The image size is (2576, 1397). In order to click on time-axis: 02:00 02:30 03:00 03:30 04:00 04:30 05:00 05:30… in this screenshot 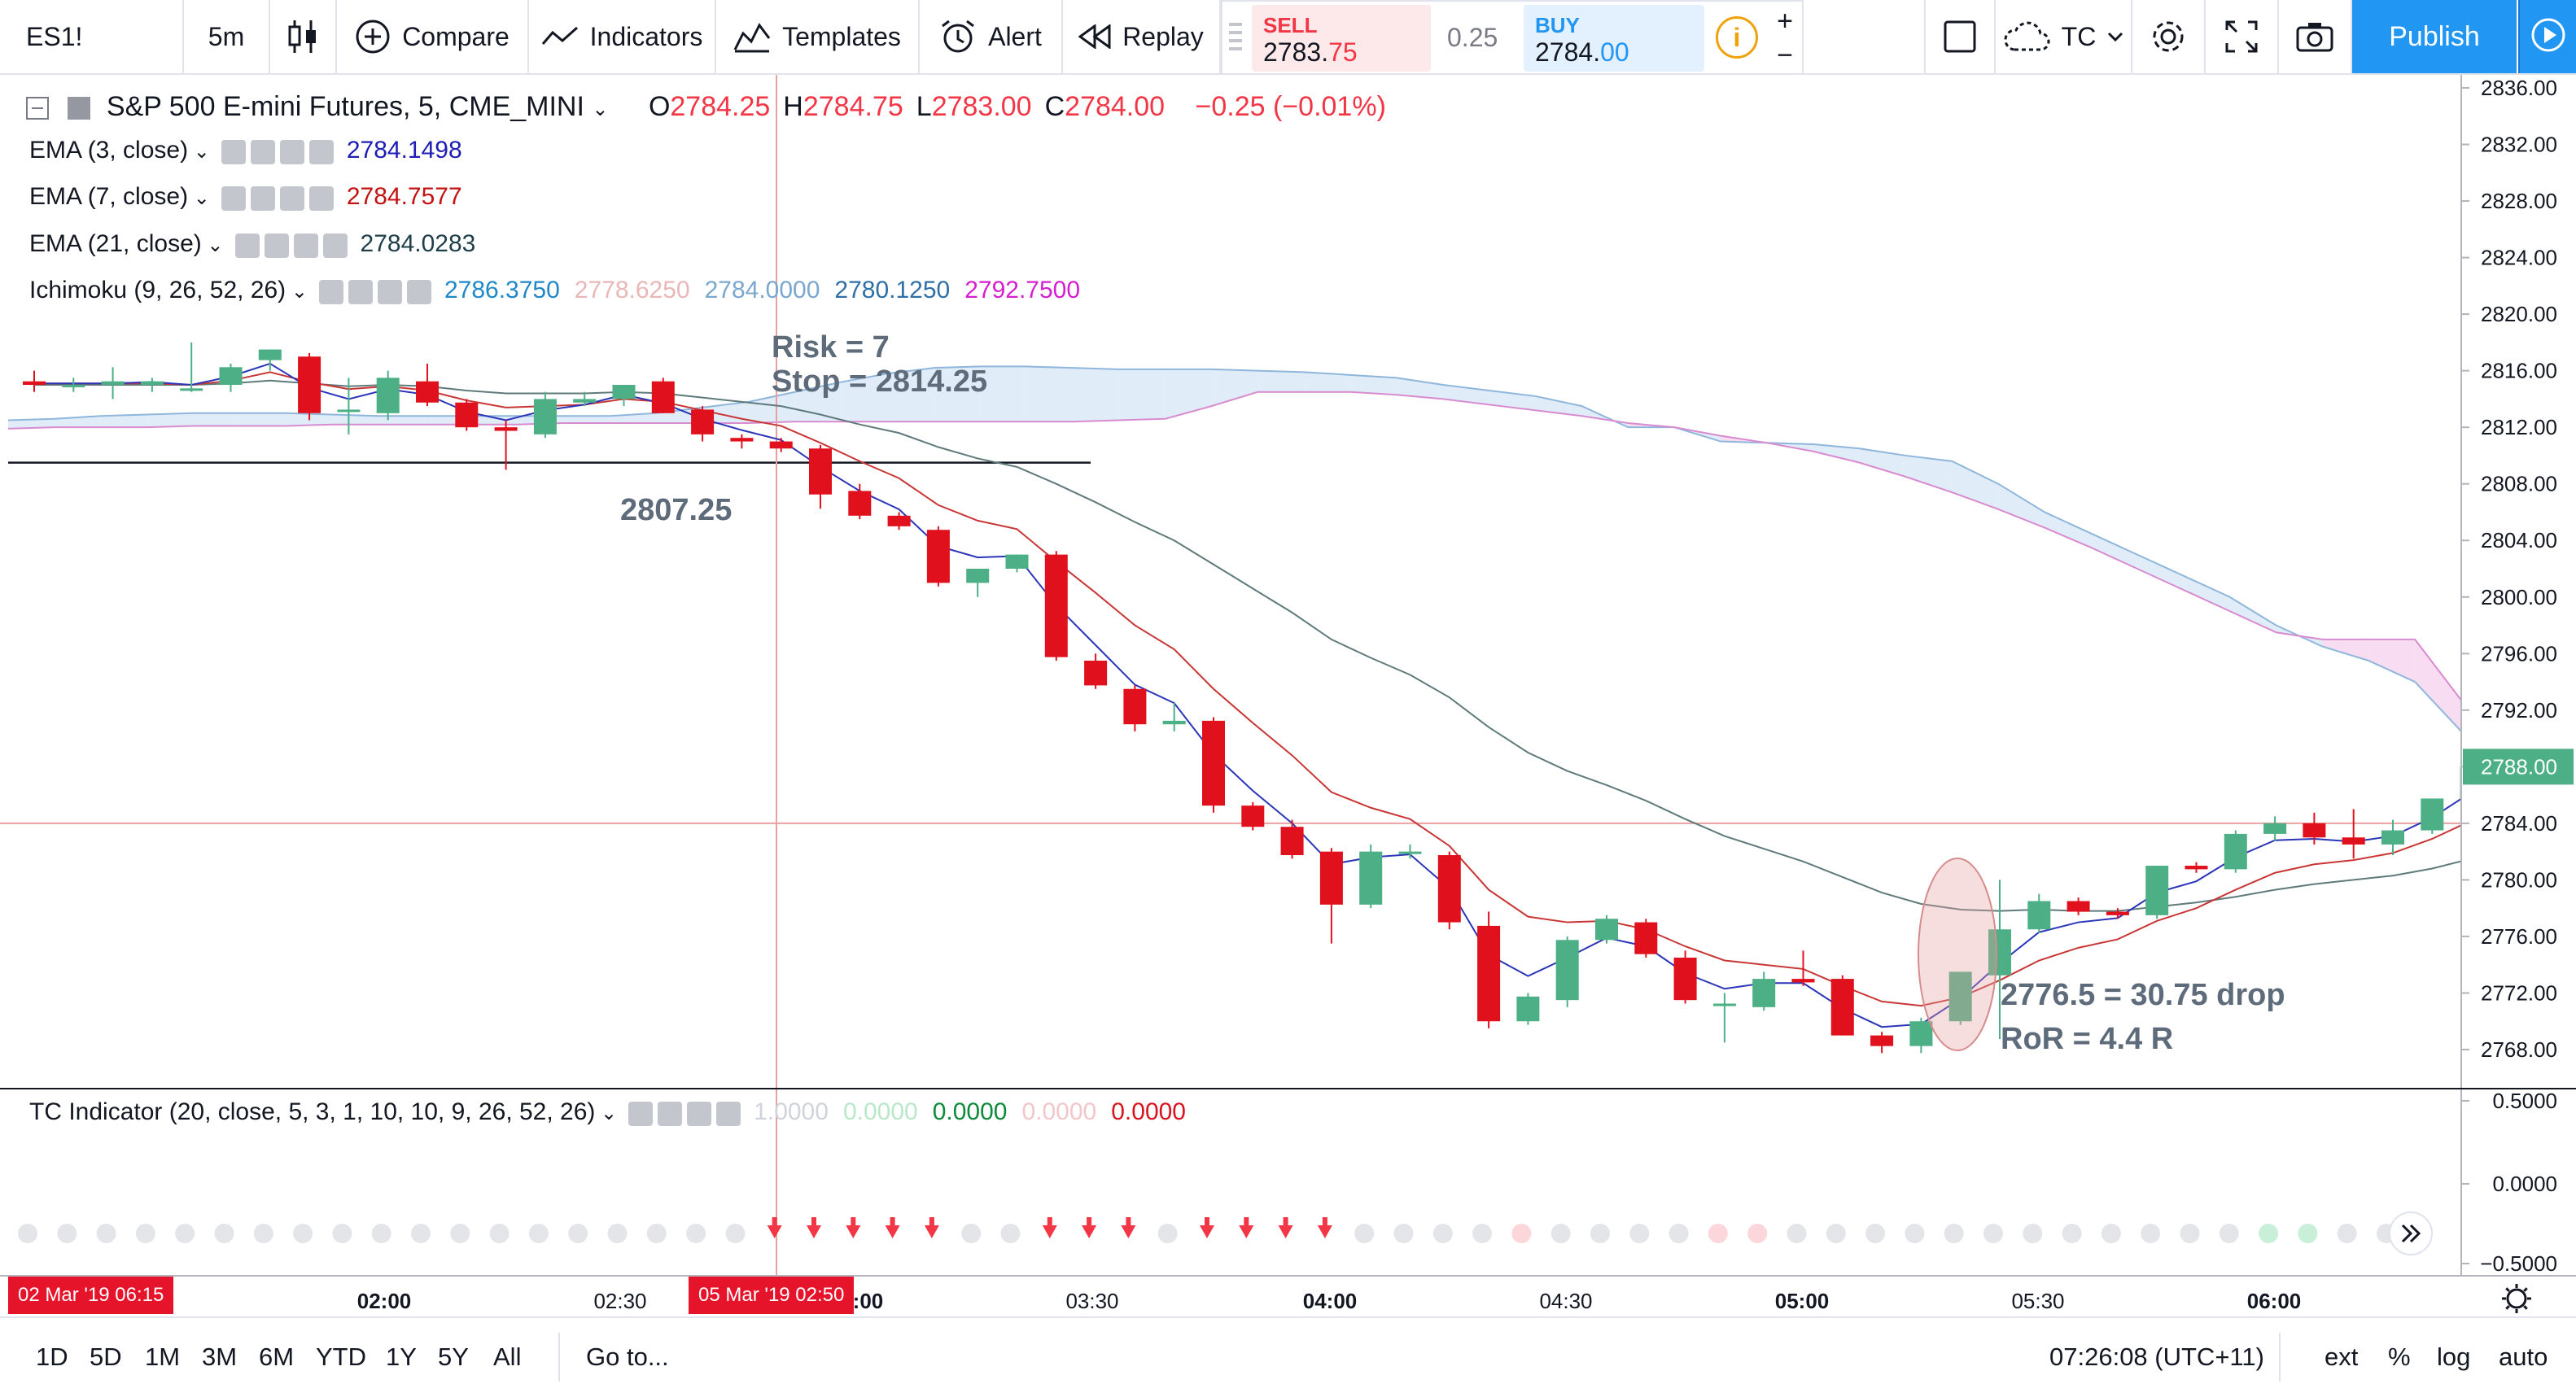, I will do `click(1288, 1294)`.